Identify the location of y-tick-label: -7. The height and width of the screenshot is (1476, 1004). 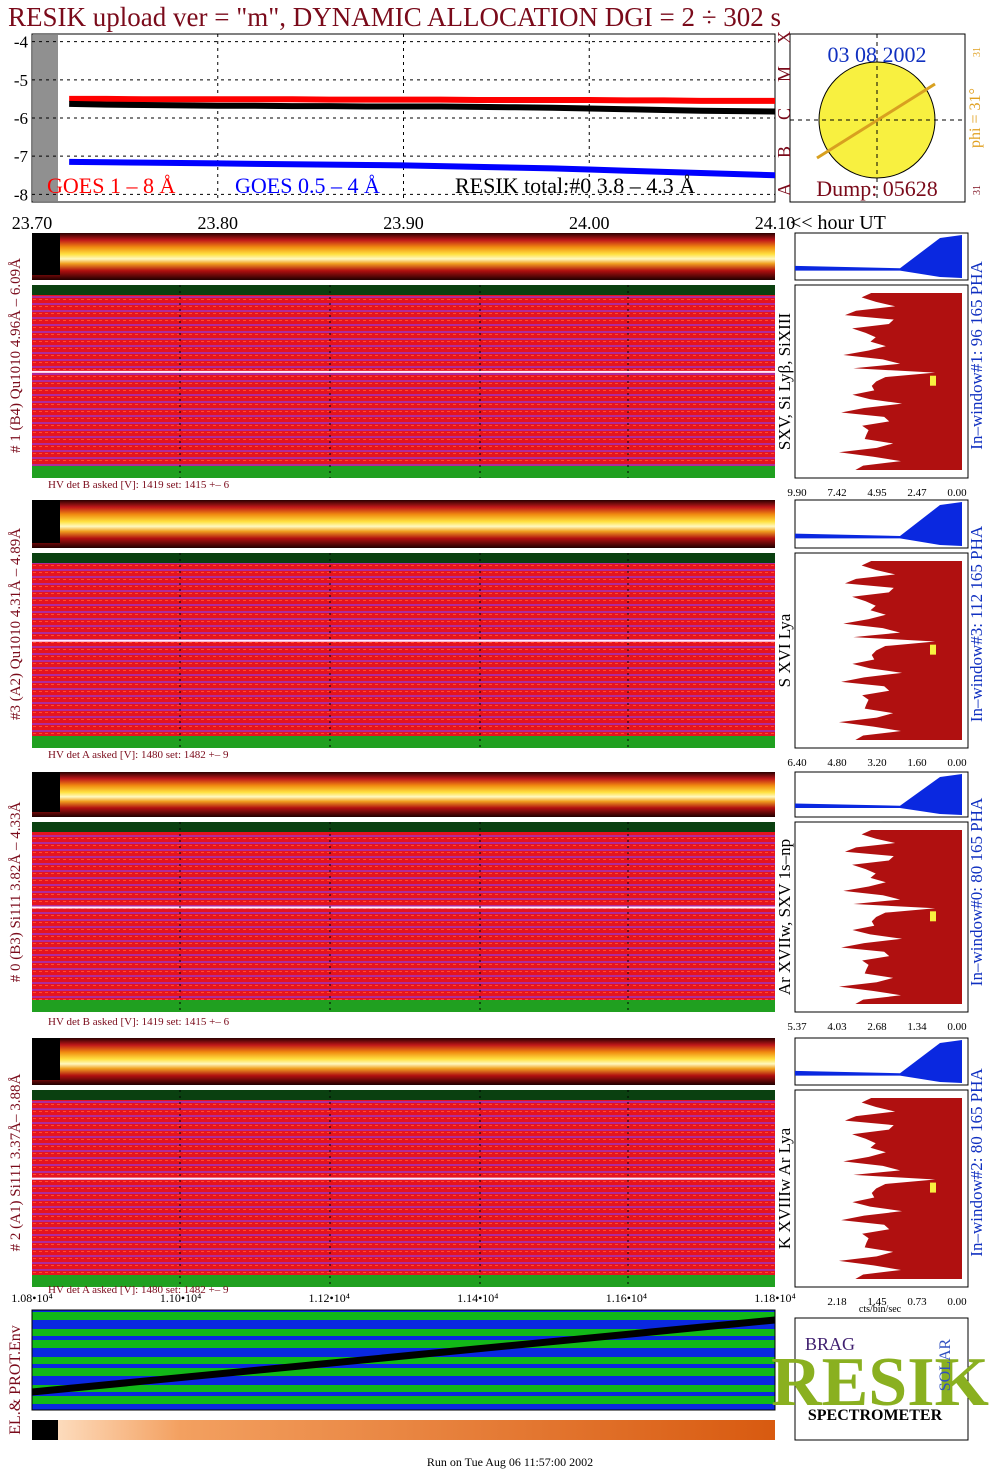
(21, 156).